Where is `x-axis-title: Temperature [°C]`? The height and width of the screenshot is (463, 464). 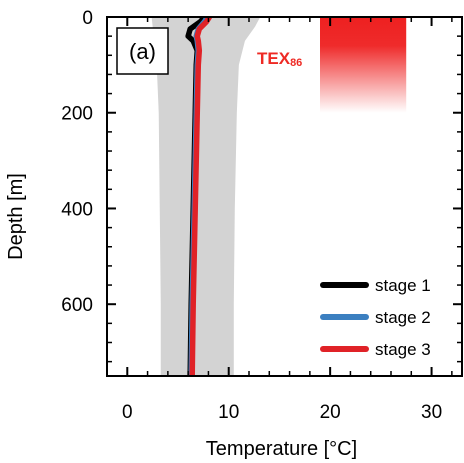 x-axis-title: Temperature [°C] is located at coordinates (281, 449).